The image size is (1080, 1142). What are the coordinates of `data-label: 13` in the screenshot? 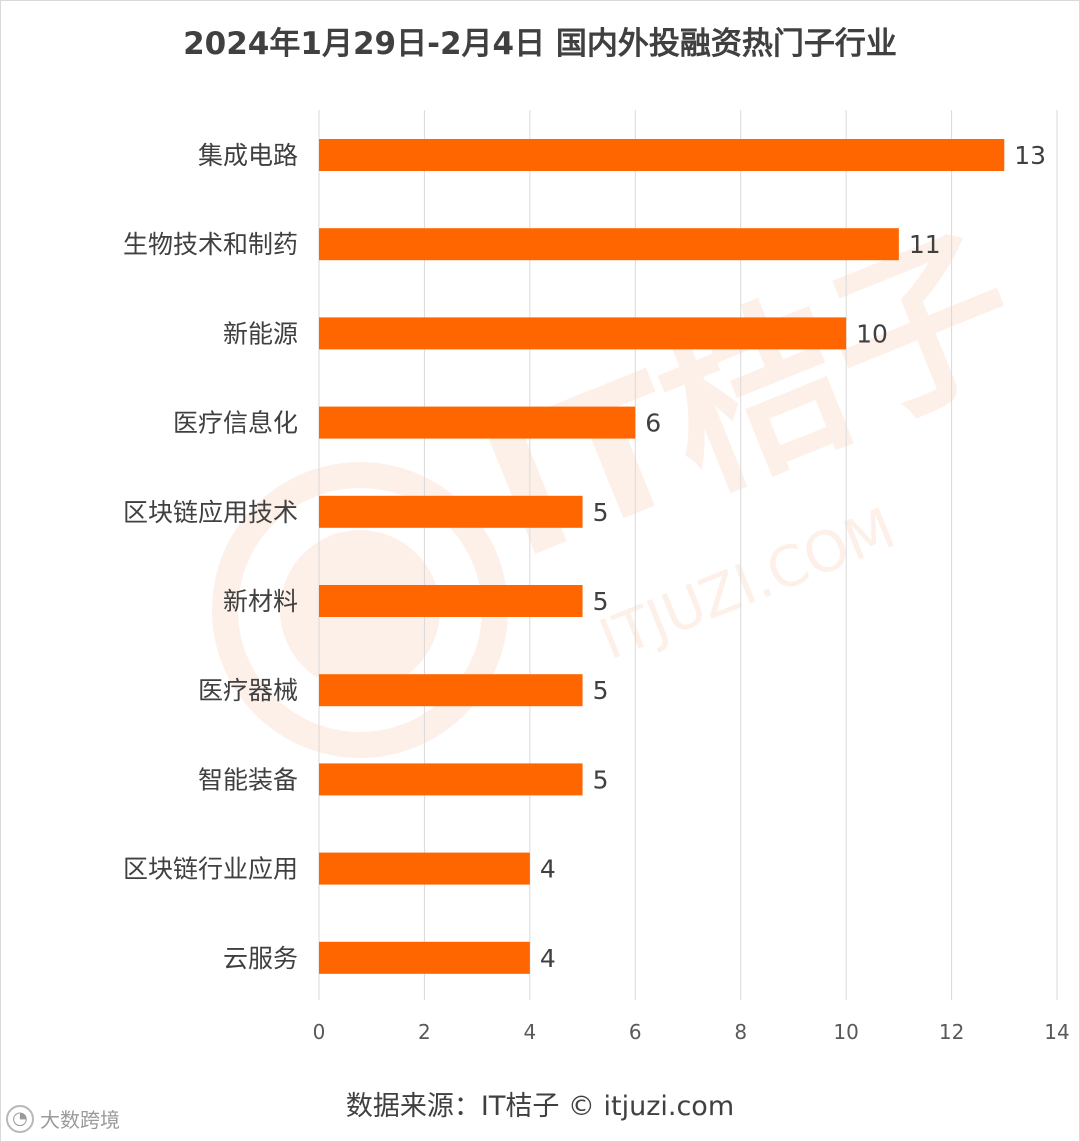 It's located at (1030, 155).